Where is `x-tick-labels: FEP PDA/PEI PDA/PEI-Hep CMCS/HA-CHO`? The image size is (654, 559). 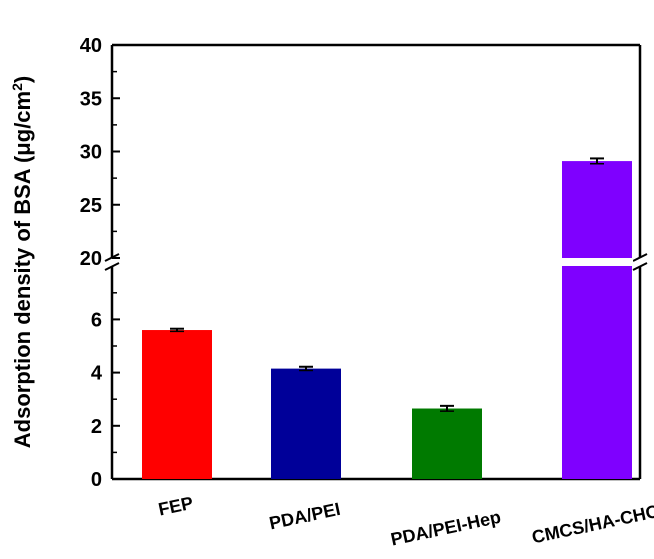
x-tick-labels: FEP PDA/PEI PDA/PEI-Hep CMCS/HA-CHO is located at coordinates (405, 521).